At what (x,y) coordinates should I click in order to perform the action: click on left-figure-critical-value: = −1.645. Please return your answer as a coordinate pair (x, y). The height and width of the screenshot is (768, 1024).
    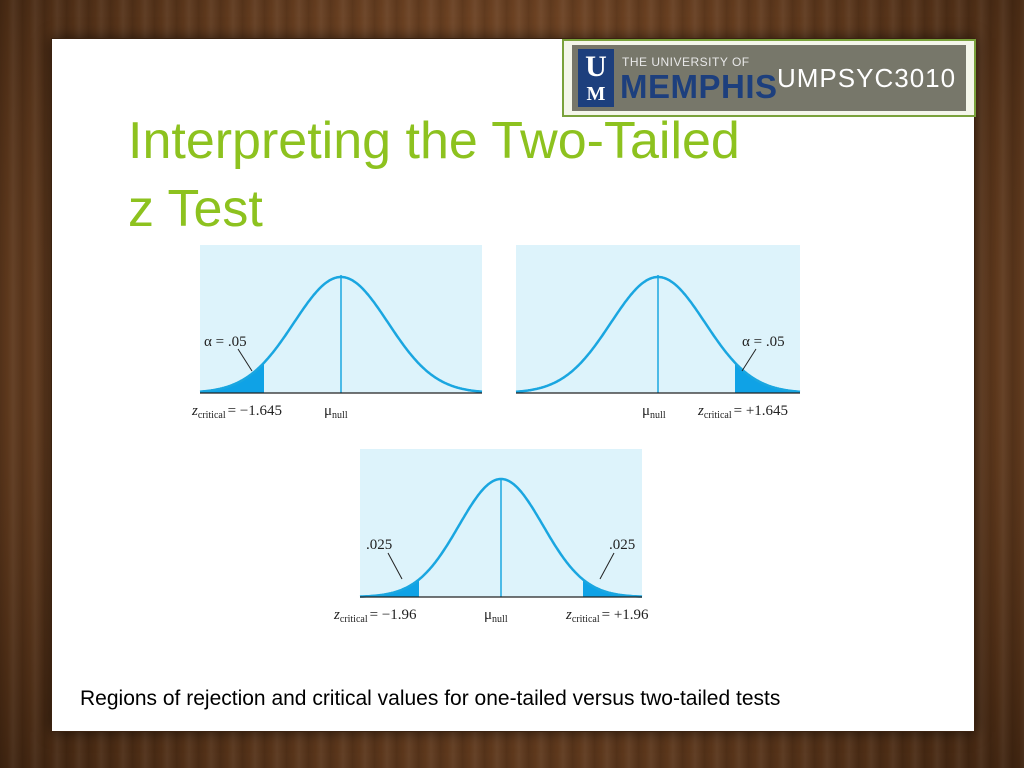
    Looking at the image, I should click on (255, 411).